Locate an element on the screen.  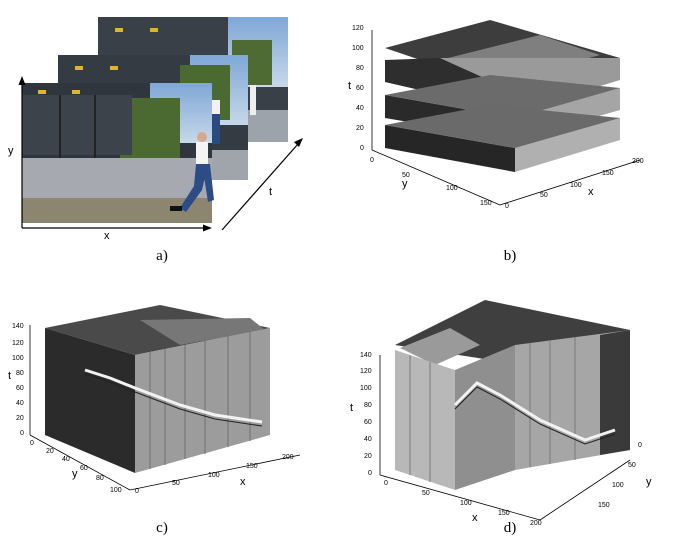
volume-right-face is located at coordinates (202, 400).